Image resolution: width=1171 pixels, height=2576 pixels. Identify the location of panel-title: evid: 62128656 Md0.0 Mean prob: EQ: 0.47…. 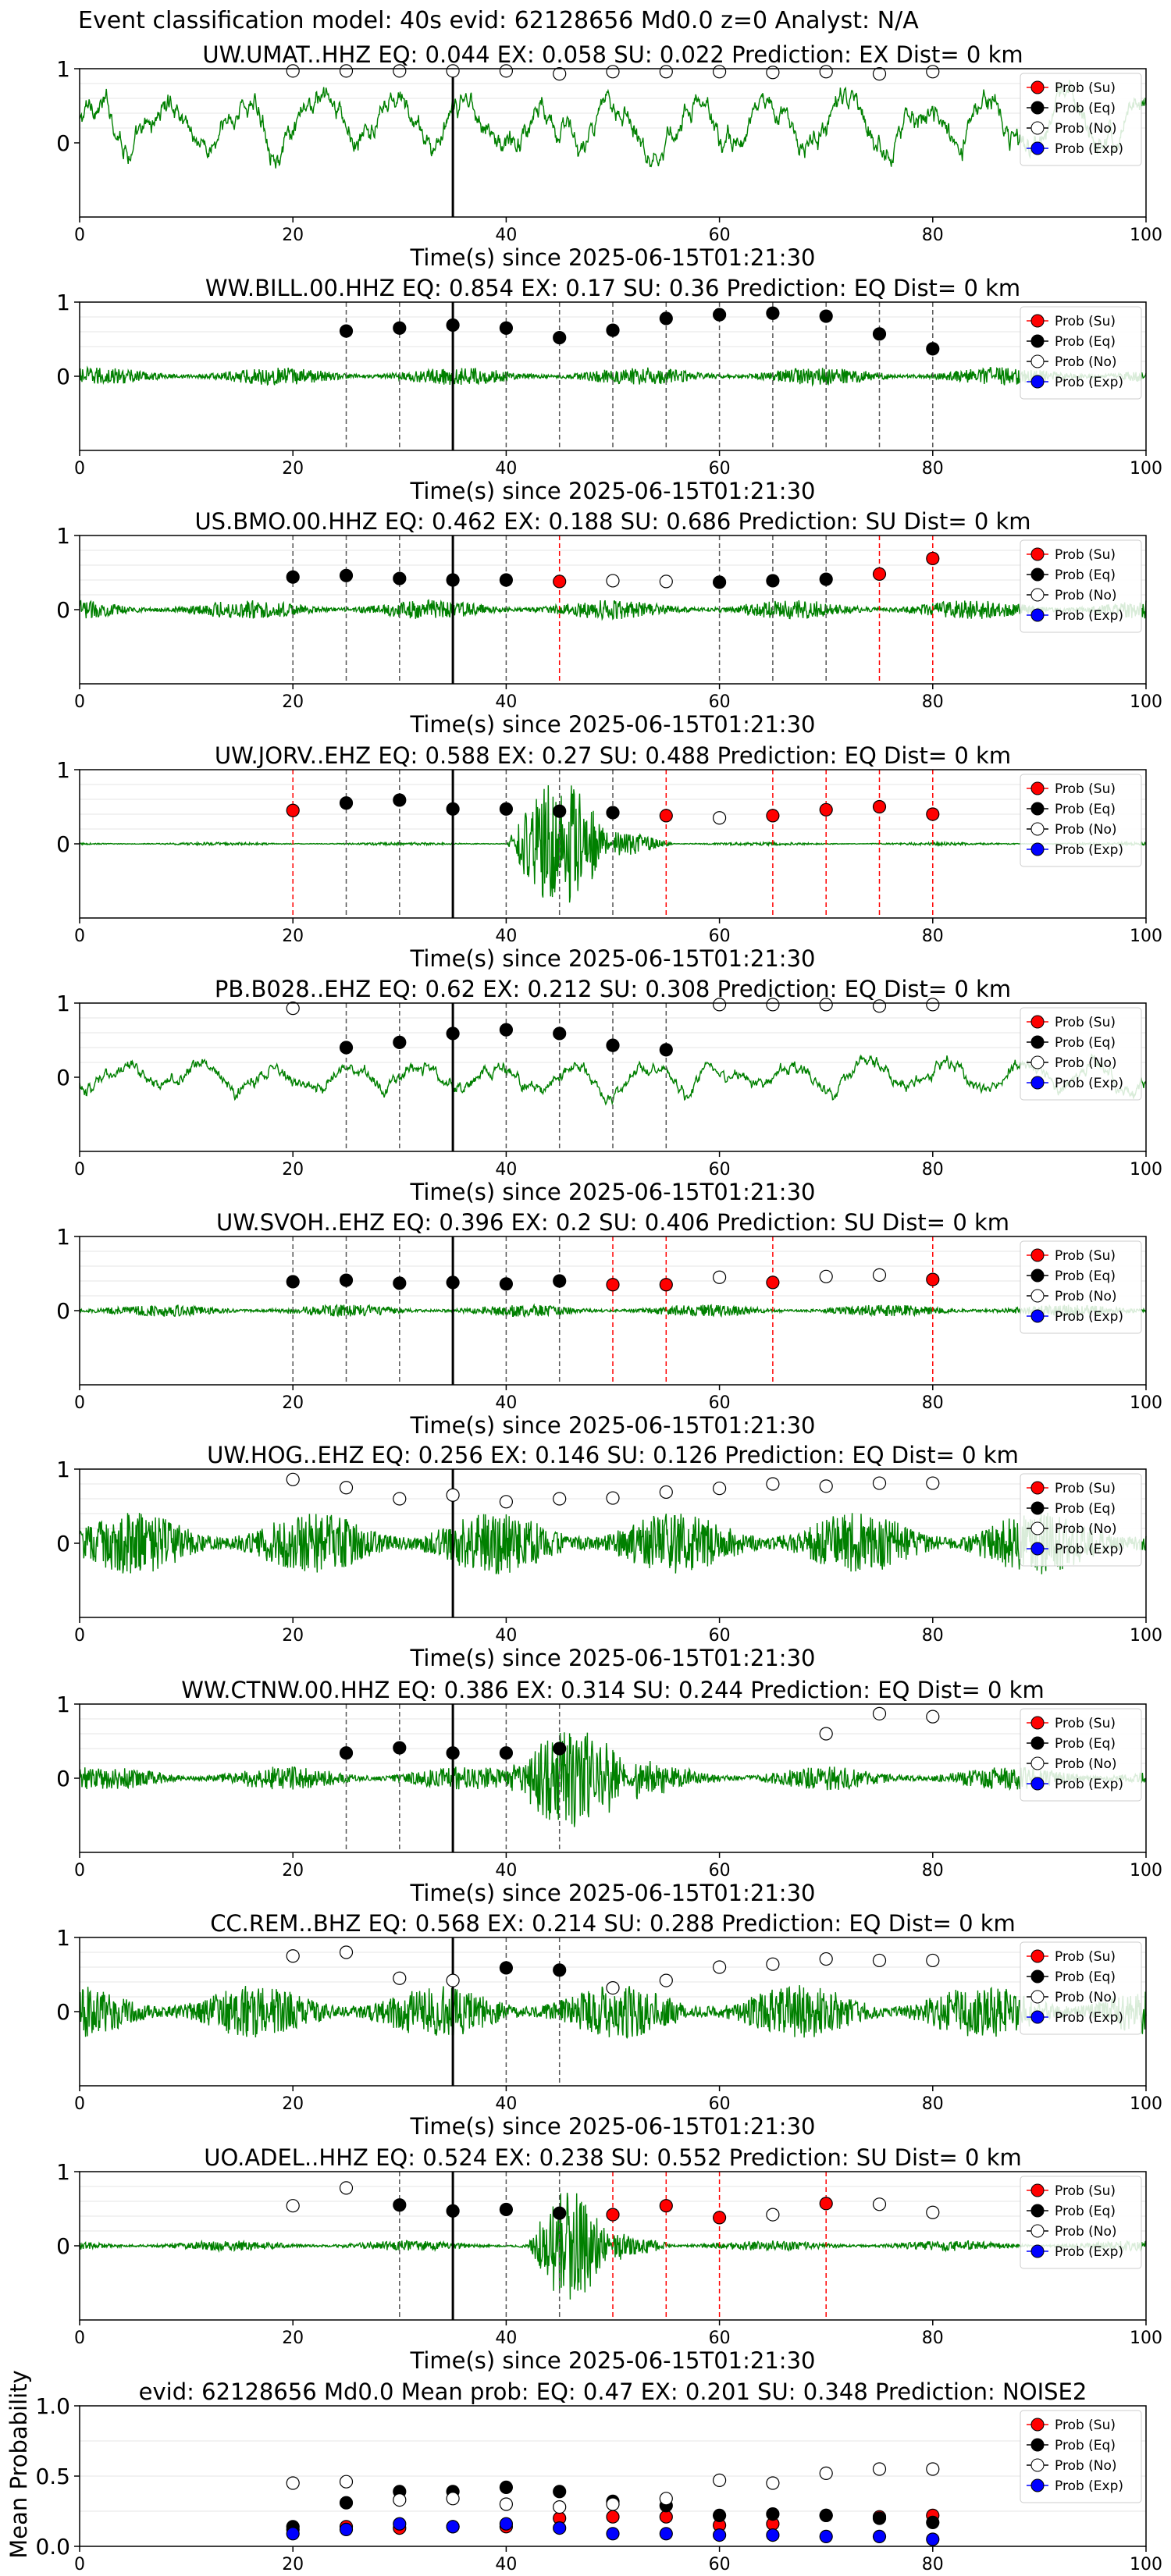
(613, 2392).